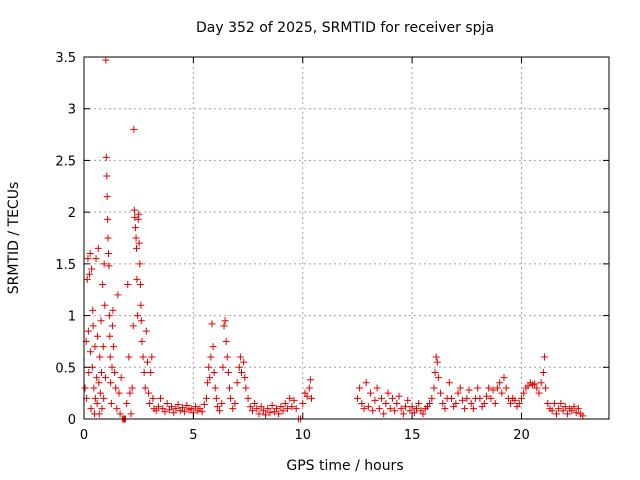  Describe the element at coordinates (84, 435) in the screenshot. I see `x-tick-label: 0` at that location.